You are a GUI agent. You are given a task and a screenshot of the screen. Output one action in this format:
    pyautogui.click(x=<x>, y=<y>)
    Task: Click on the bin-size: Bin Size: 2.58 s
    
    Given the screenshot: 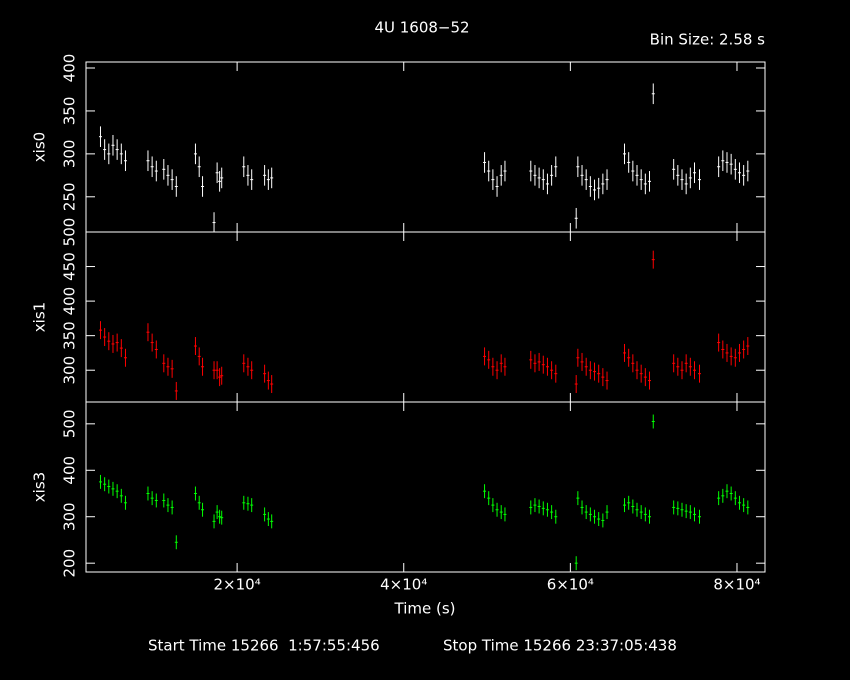 What is the action you would take?
    pyautogui.click(x=708, y=40)
    